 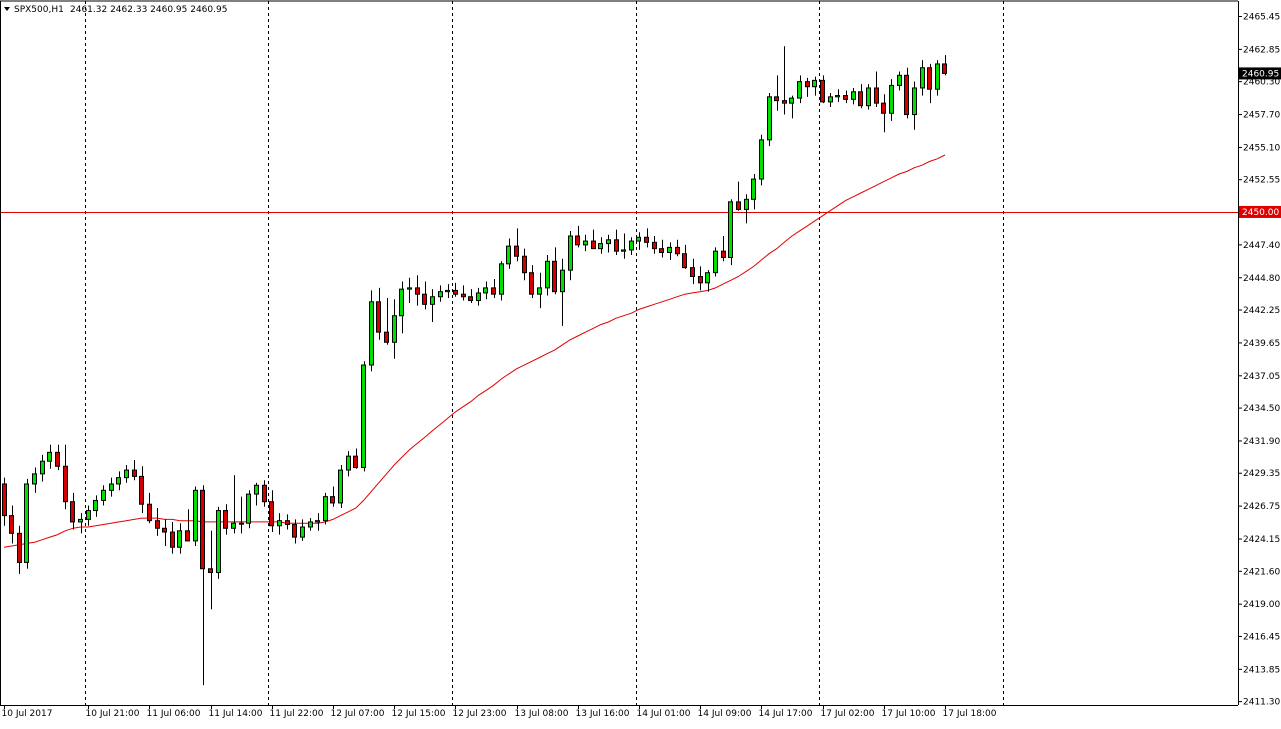 I want to click on price-tick-label: 2462.85, so click(x=1261, y=50).